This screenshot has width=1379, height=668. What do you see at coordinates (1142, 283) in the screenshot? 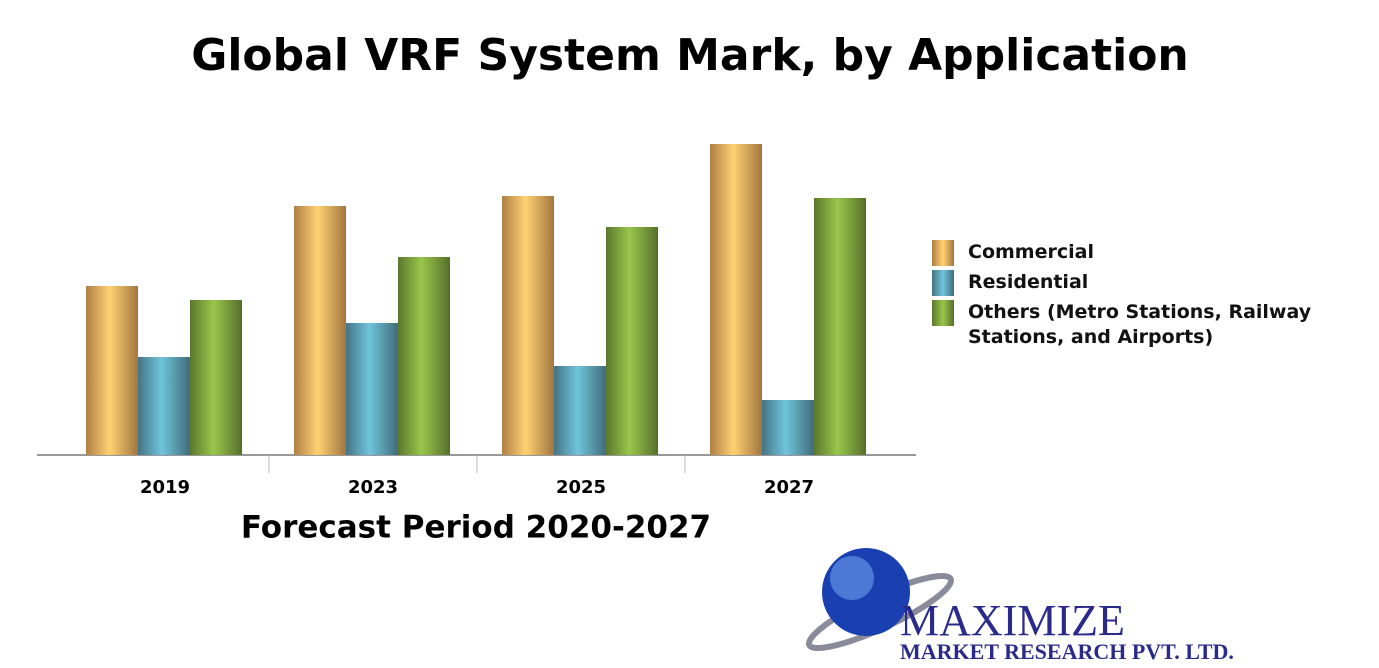
I see `legend-item: Residential` at bounding box center [1142, 283].